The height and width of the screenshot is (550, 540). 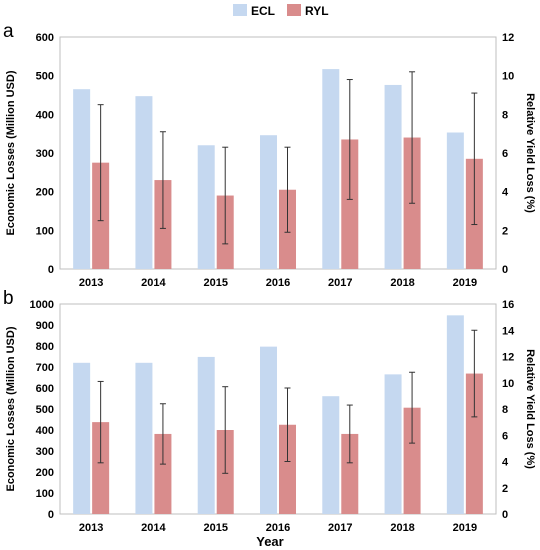 I want to click on y2-tick-label: 16, so click(x=508, y=305).